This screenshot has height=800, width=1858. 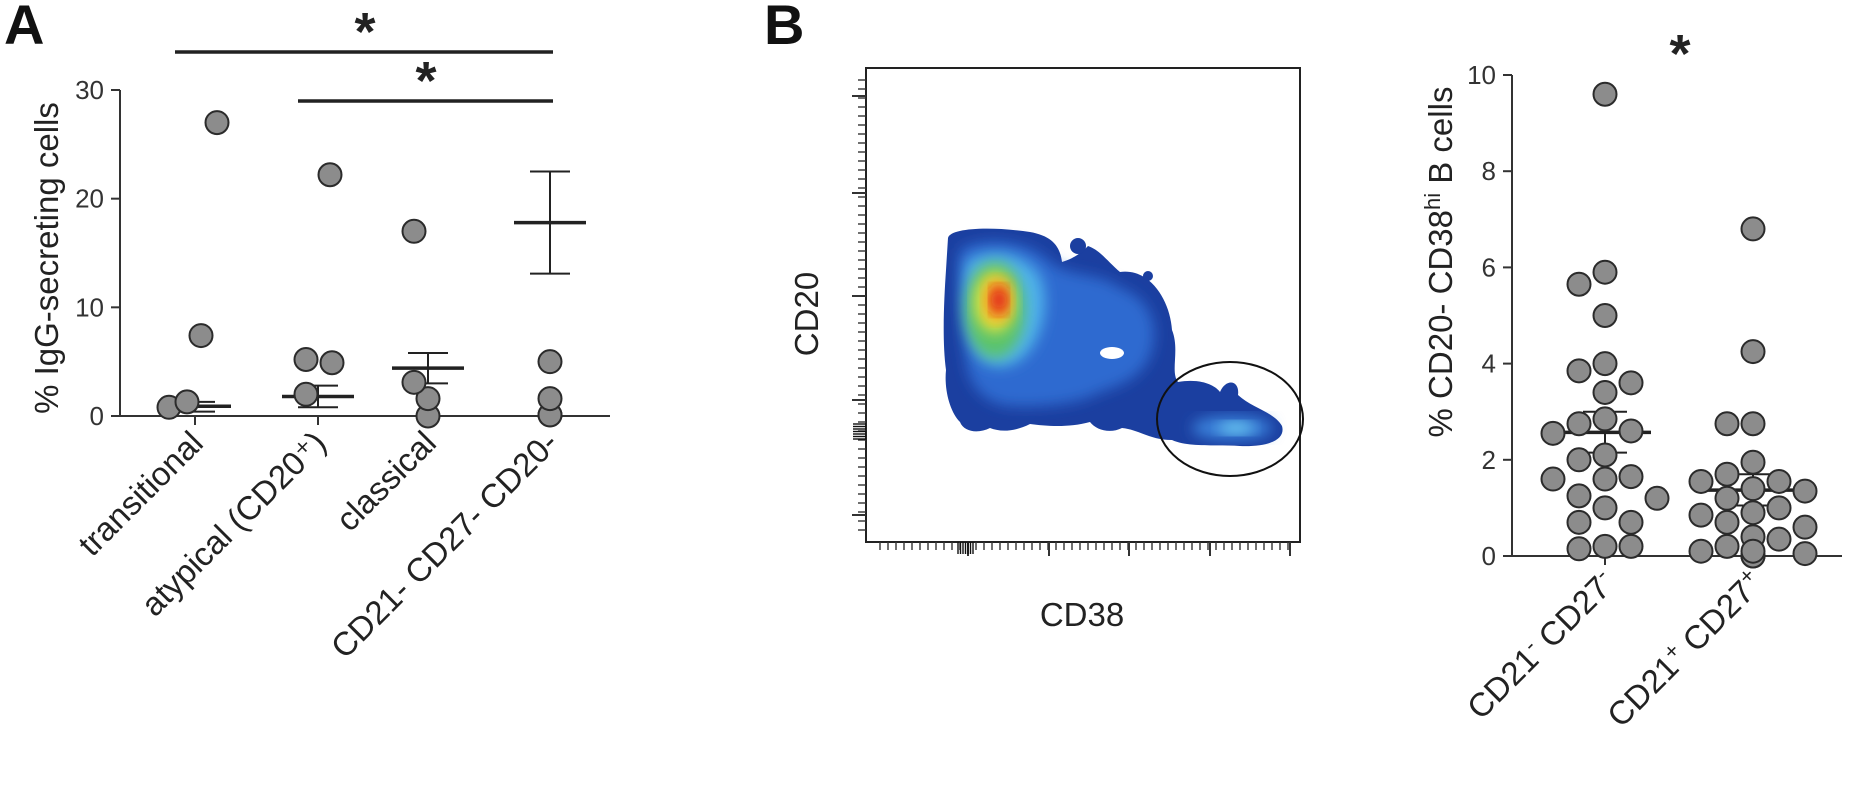 I want to click on flow-y-axis-label: CD20, so click(x=806, y=314).